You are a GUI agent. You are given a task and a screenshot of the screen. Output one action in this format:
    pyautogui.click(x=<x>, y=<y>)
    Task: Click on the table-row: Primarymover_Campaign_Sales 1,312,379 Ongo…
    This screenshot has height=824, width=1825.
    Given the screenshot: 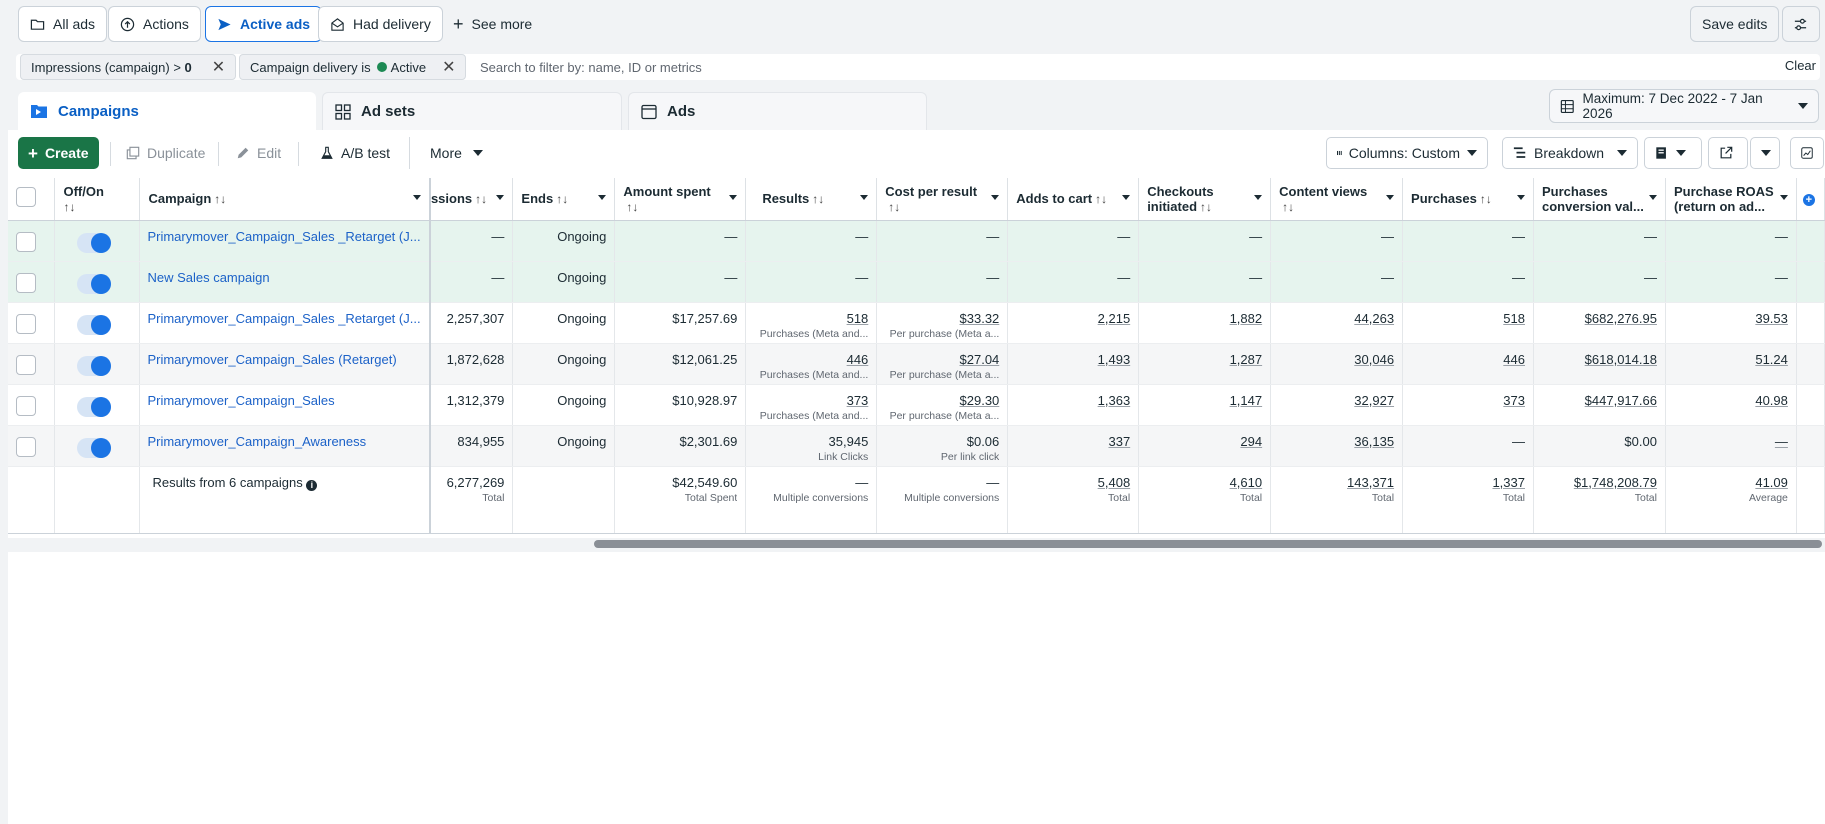 What is the action you would take?
    pyautogui.click(x=916, y=405)
    